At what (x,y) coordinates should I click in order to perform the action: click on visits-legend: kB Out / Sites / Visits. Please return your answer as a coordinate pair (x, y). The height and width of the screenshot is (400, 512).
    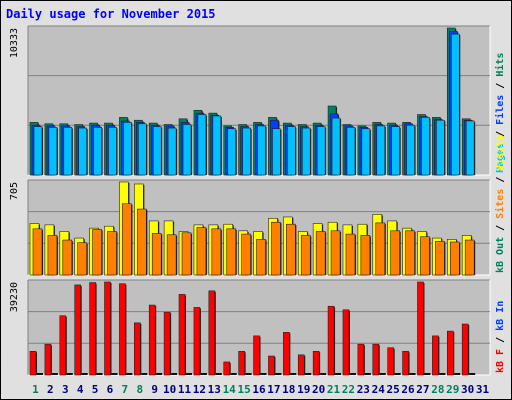
    Looking at the image, I should click on (500, 204).